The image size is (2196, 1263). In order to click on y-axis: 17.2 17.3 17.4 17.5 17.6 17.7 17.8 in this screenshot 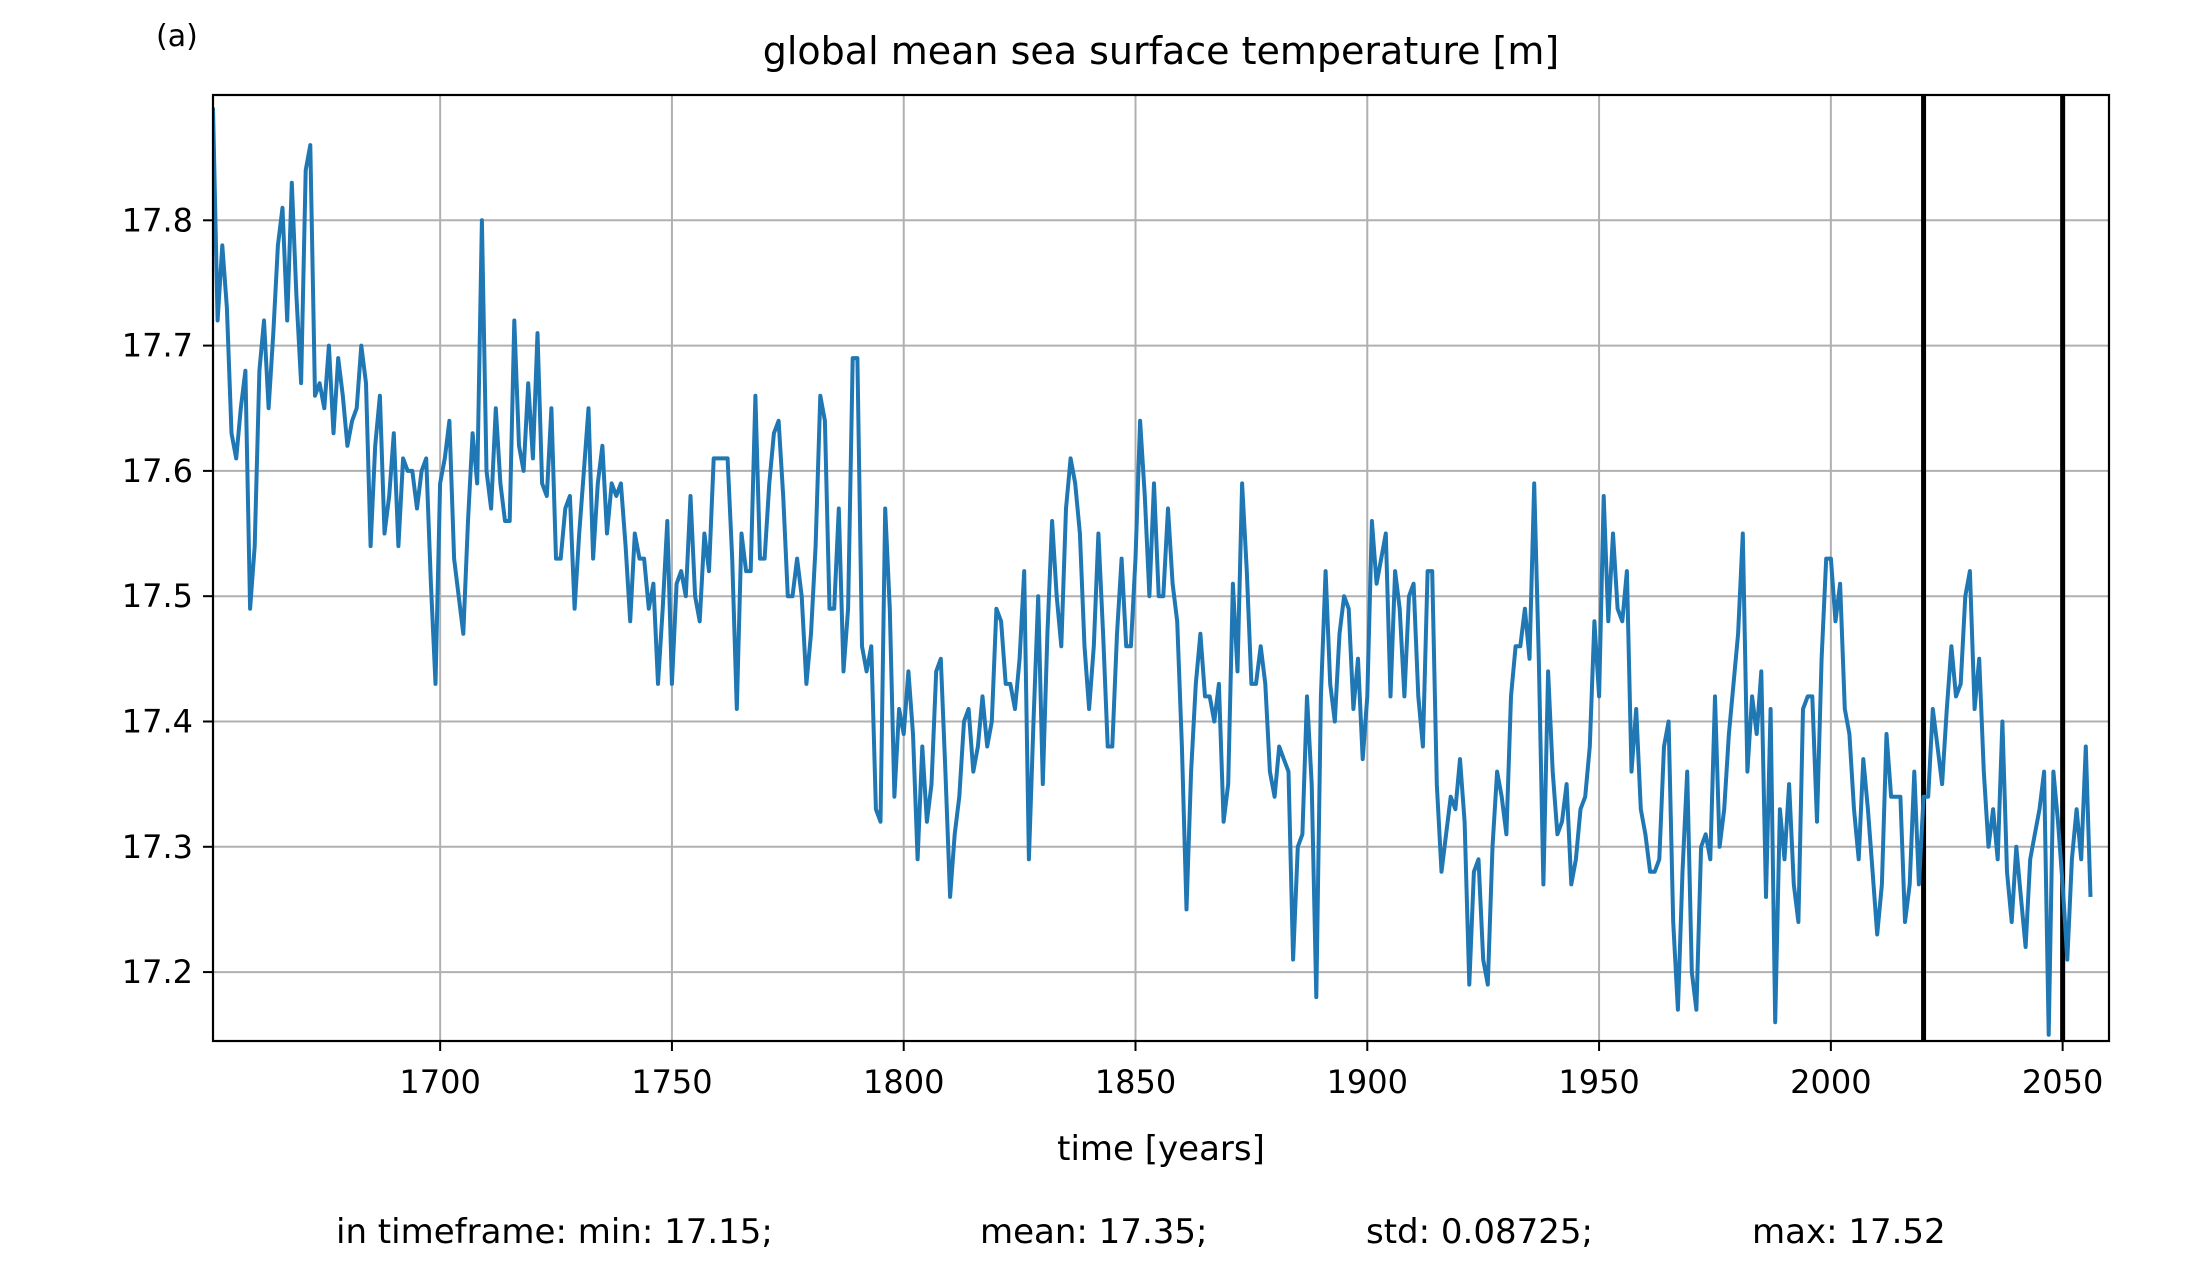, I will do `click(167, 596)`.